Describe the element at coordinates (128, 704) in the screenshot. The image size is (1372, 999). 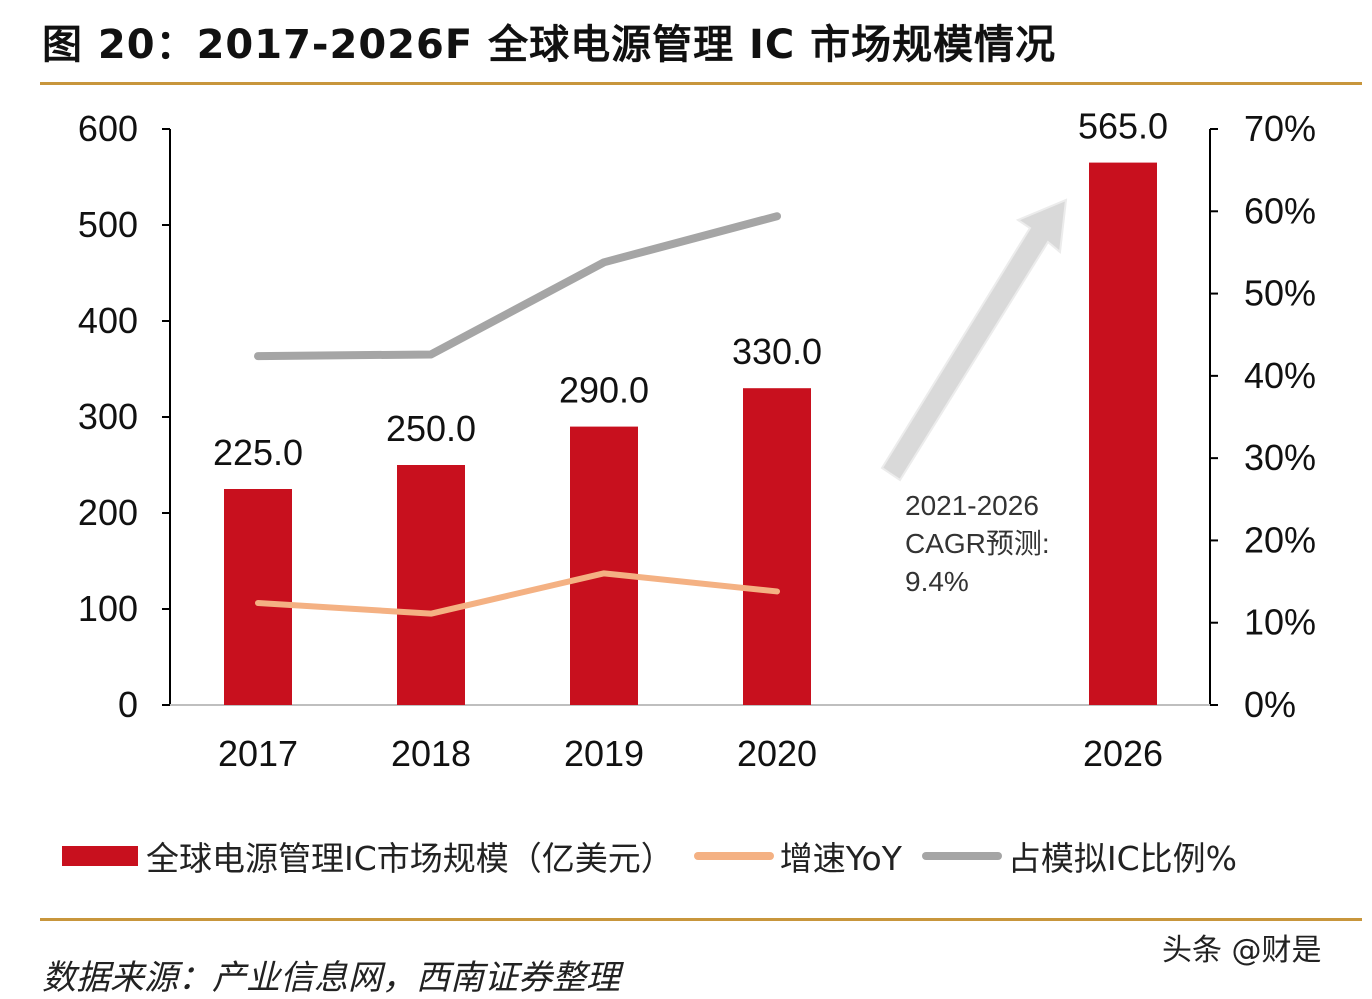
I see `left-axis-tick-label: 0` at that location.